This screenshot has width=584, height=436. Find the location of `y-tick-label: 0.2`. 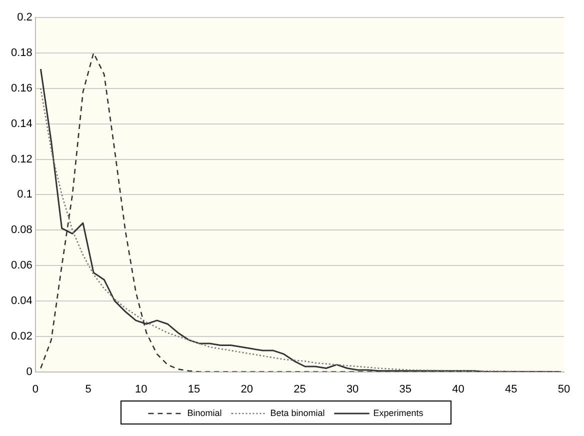

y-tick-label: 0.2 is located at coordinates (24, 18).